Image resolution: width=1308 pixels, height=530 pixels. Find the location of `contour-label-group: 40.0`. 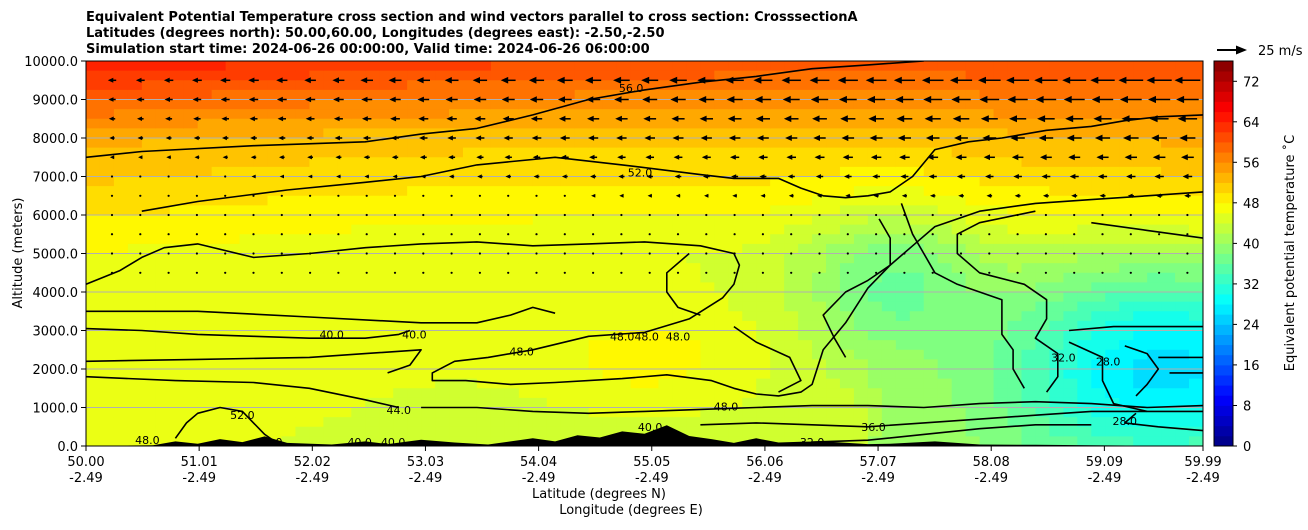

contour-label-group: 40.0 is located at coordinates (331, 334).